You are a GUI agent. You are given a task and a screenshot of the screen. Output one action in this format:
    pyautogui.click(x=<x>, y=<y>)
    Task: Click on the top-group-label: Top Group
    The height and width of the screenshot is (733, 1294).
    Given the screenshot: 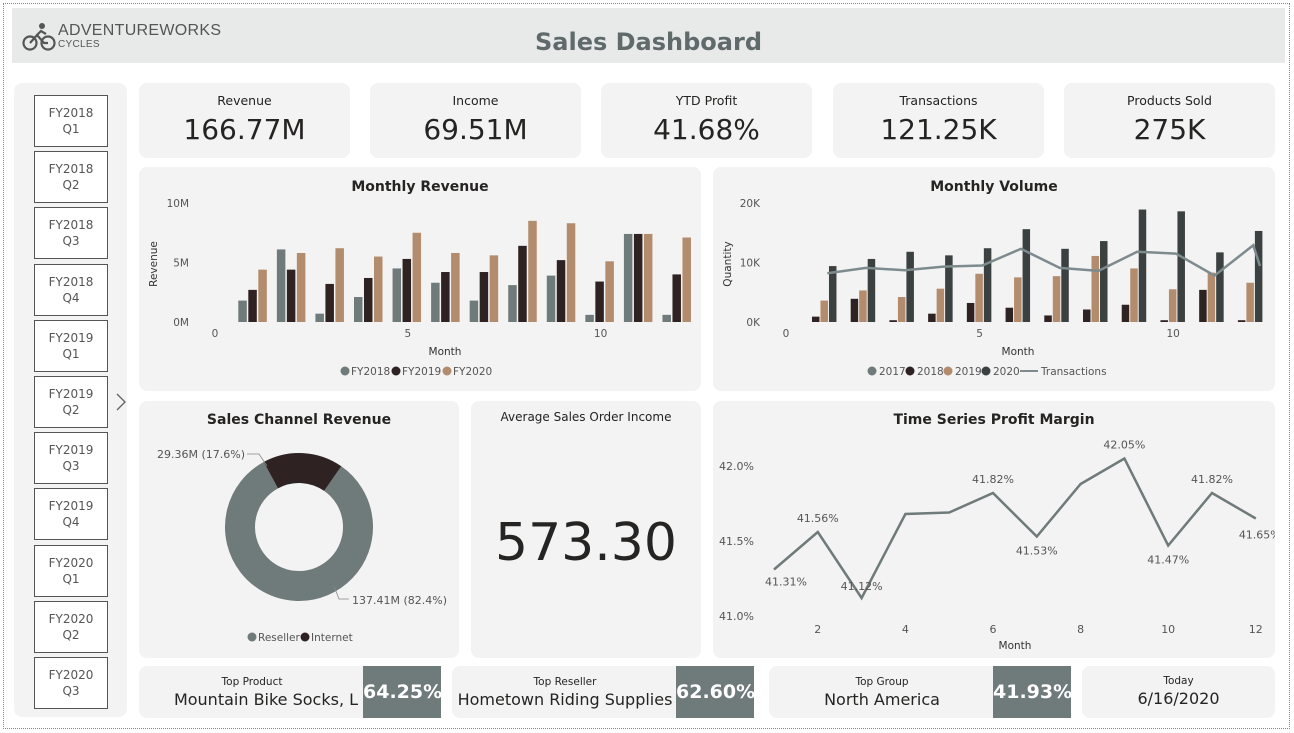 What is the action you would take?
    pyautogui.click(x=882, y=682)
    